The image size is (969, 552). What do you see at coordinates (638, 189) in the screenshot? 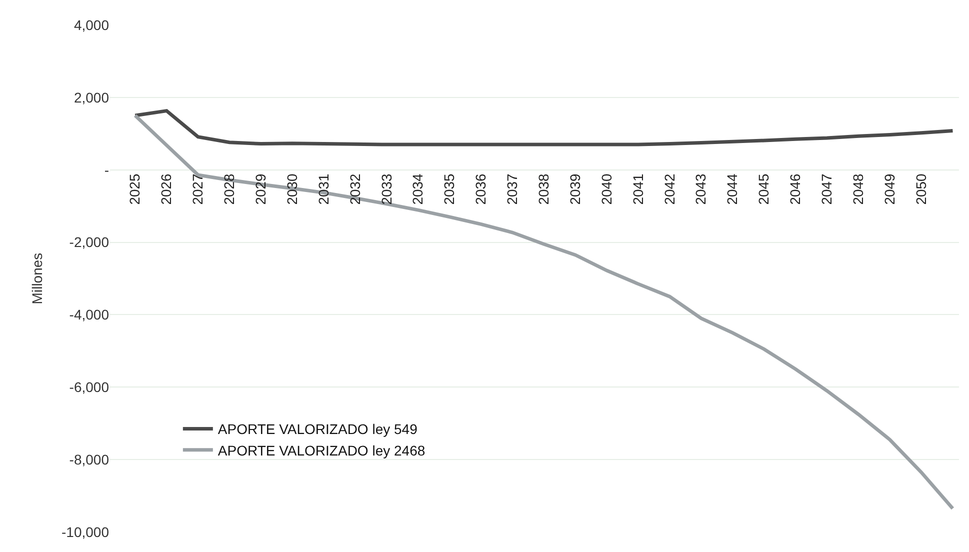
I see `x-tick-label: 2041` at bounding box center [638, 189].